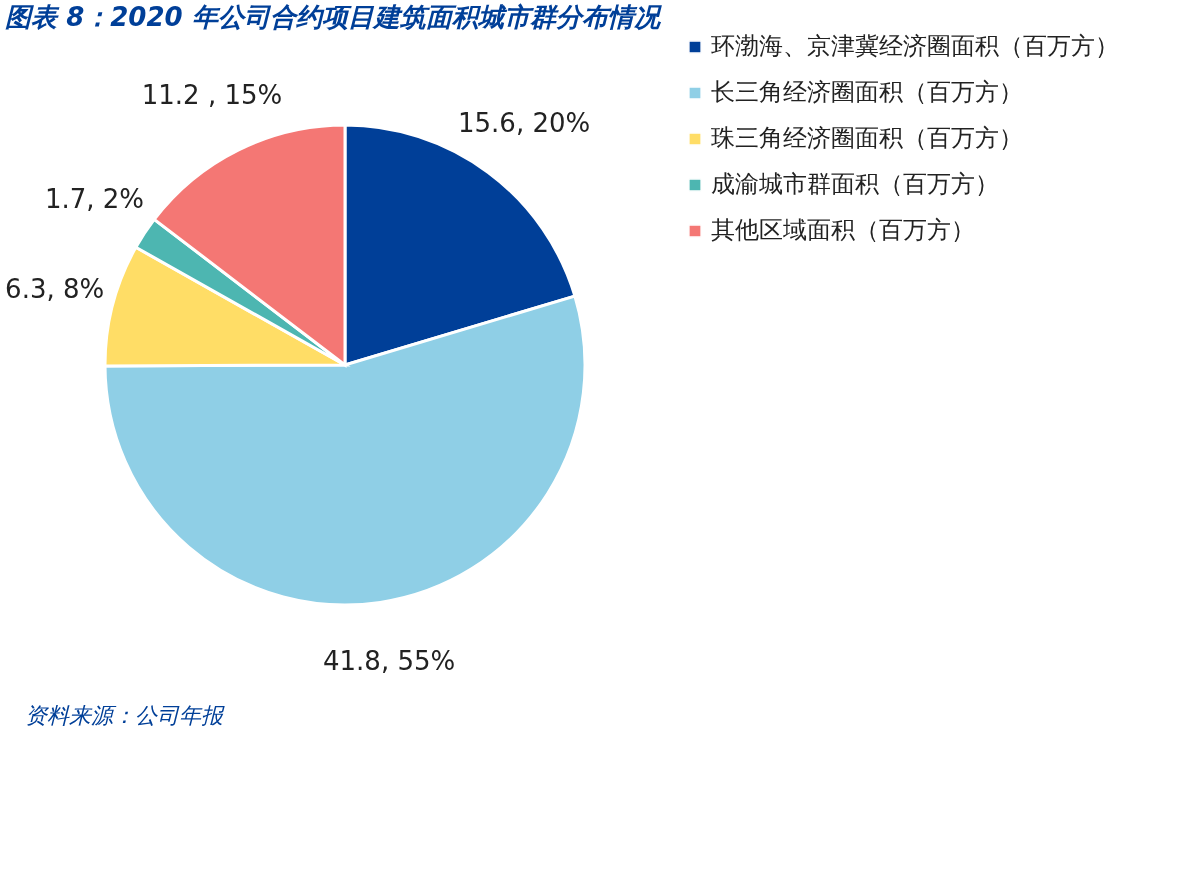 The image size is (1192, 895). Describe the element at coordinates (843, 230) in the screenshot. I see `legend-label: 其他区域面积（百万方）` at that location.